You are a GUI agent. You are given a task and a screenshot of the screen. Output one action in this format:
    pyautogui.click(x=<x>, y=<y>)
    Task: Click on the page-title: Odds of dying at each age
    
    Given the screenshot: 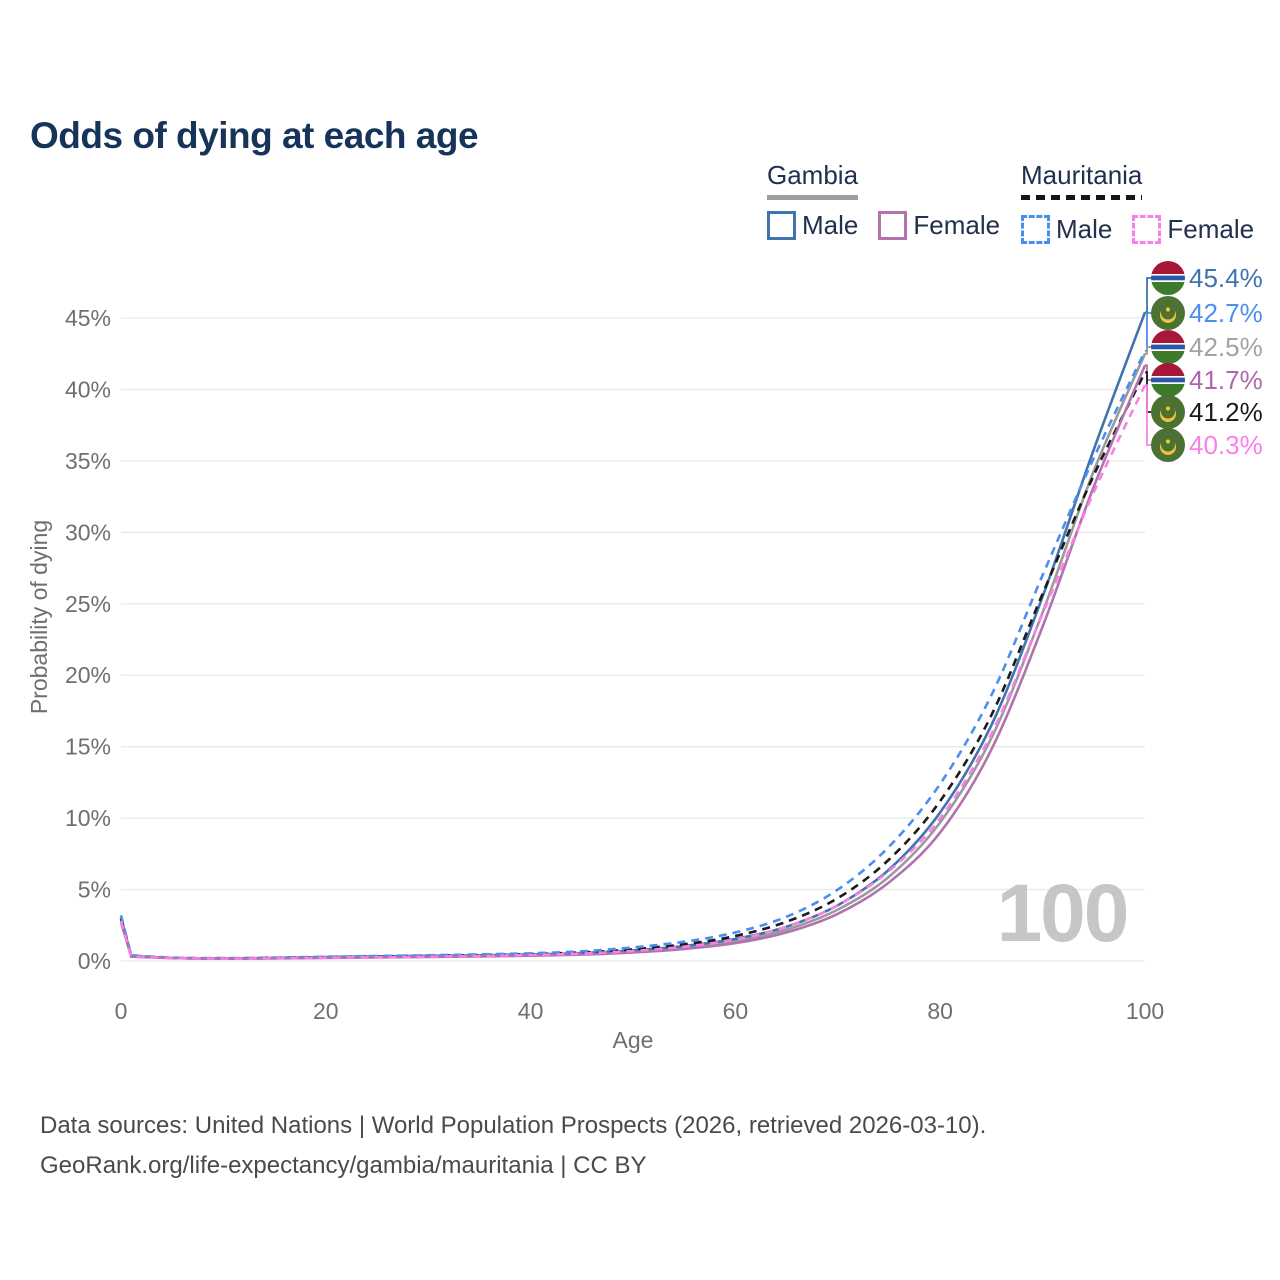 What is the action you would take?
    pyautogui.click(x=254, y=135)
    